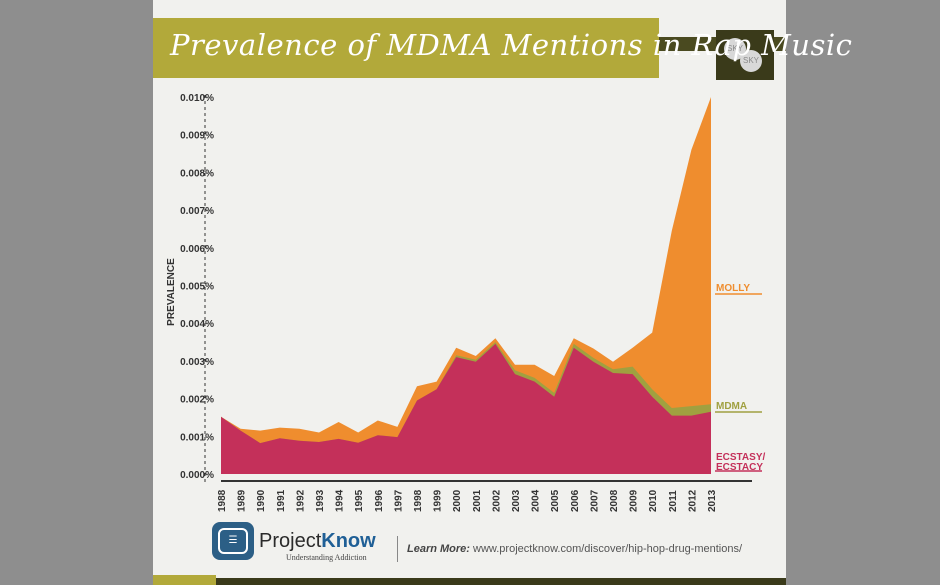 The height and width of the screenshot is (585, 940). Describe the element at coordinates (594, 500) in the screenshot. I see `x-tick-label: 2007` at that location.